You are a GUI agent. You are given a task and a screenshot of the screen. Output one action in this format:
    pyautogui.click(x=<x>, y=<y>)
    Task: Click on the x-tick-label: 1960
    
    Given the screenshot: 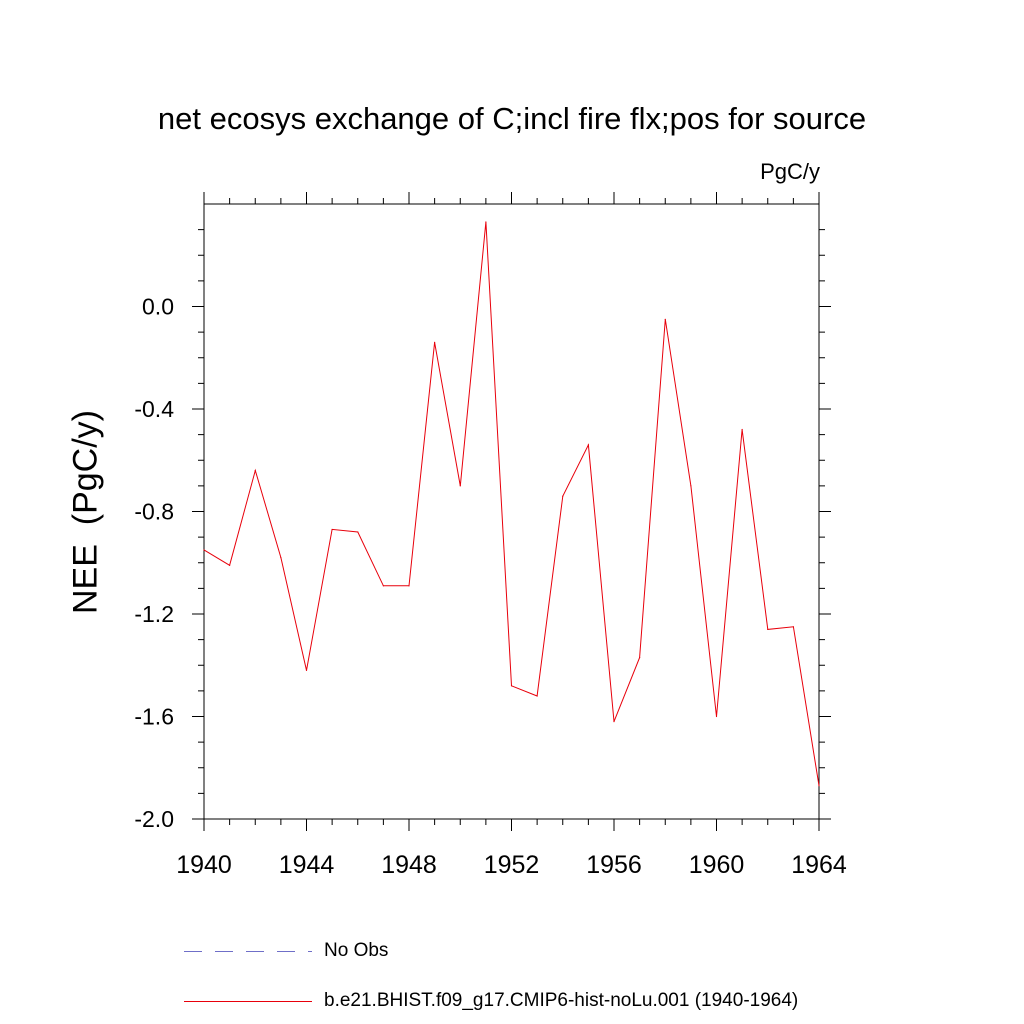 What is the action you would take?
    pyautogui.click(x=717, y=865)
    